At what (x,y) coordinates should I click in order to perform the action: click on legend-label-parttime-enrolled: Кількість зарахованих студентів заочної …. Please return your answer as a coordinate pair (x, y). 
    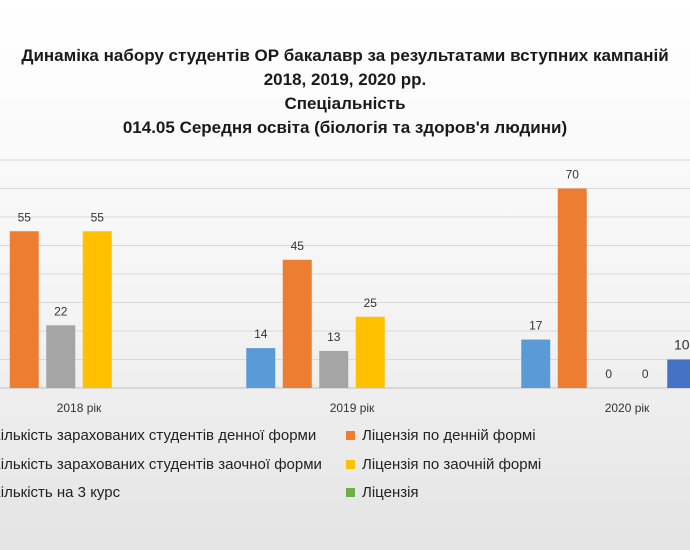
    Looking at the image, I should click on (161, 464).